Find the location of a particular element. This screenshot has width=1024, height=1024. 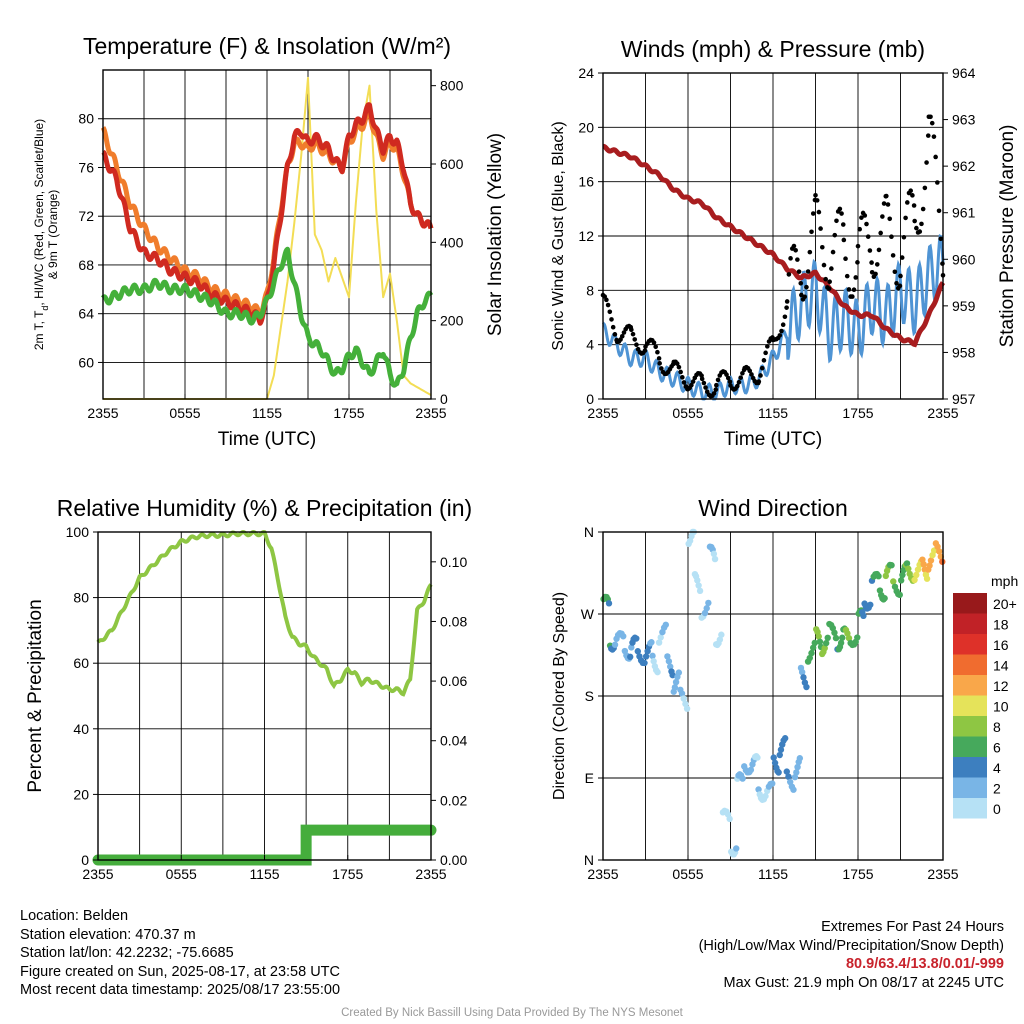

extremes-title: Extremes For Past 24 Hours is located at coordinates (912, 927).